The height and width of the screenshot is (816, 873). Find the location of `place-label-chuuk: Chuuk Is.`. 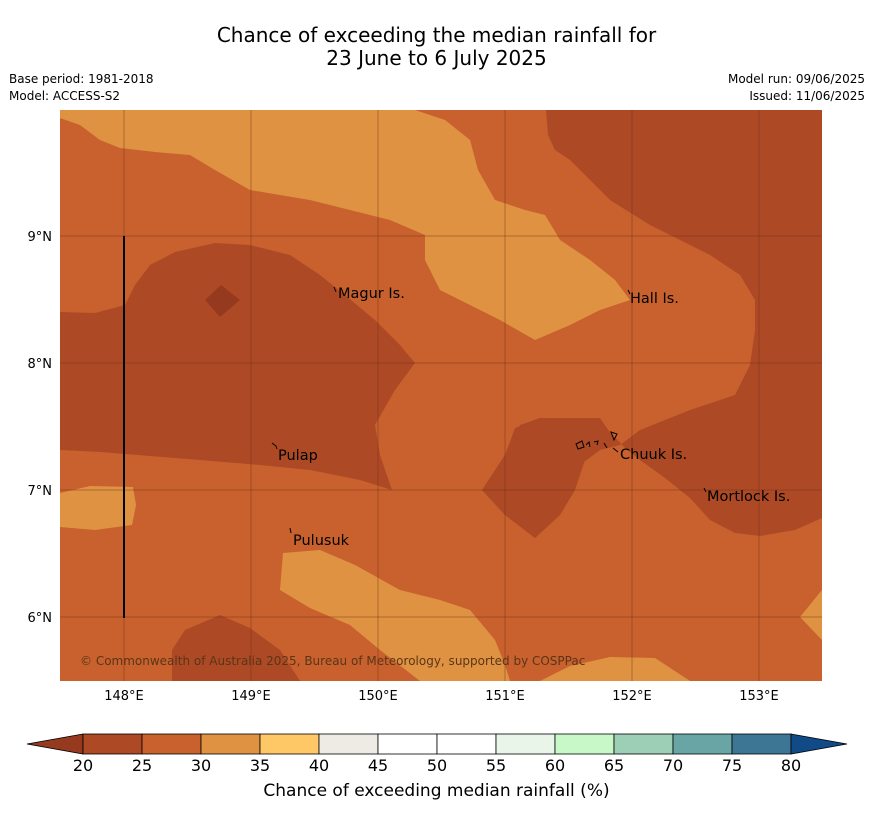

place-label-chuuk: Chuuk Is. is located at coordinates (653, 455).